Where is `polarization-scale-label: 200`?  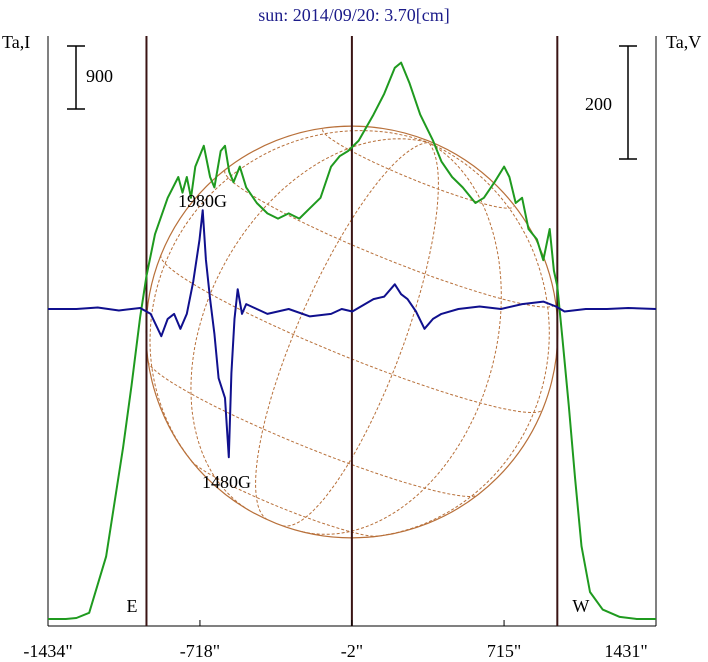 polarization-scale-label: 200 is located at coordinates (598, 104).